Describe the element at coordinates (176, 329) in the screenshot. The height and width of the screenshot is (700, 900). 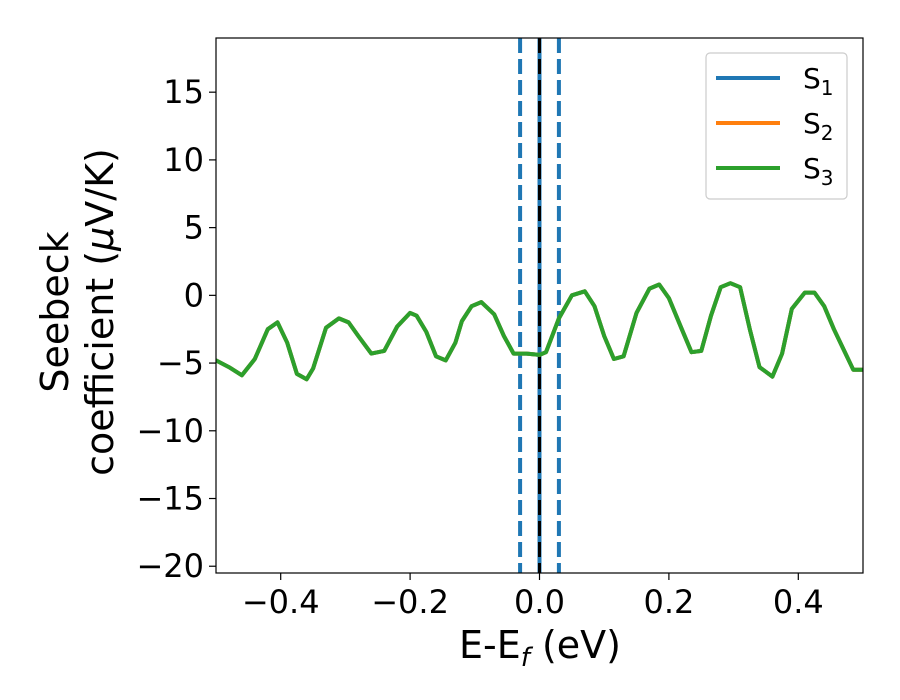
I see `y-axis: 15 10 5 0 −5 −10 −15 −20` at that location.